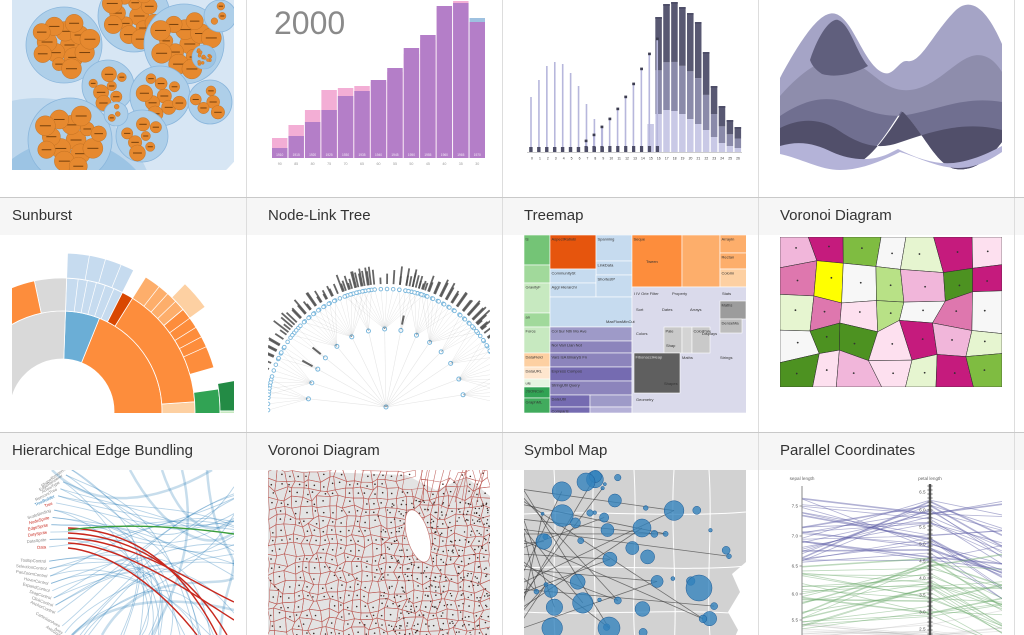 This screenshot has width=1024, height=635. What do you see at coordinates (564, 287) in the screenshot?
I see `svg-text: Aggl Hierarchi` at bounding box center [564, 287].